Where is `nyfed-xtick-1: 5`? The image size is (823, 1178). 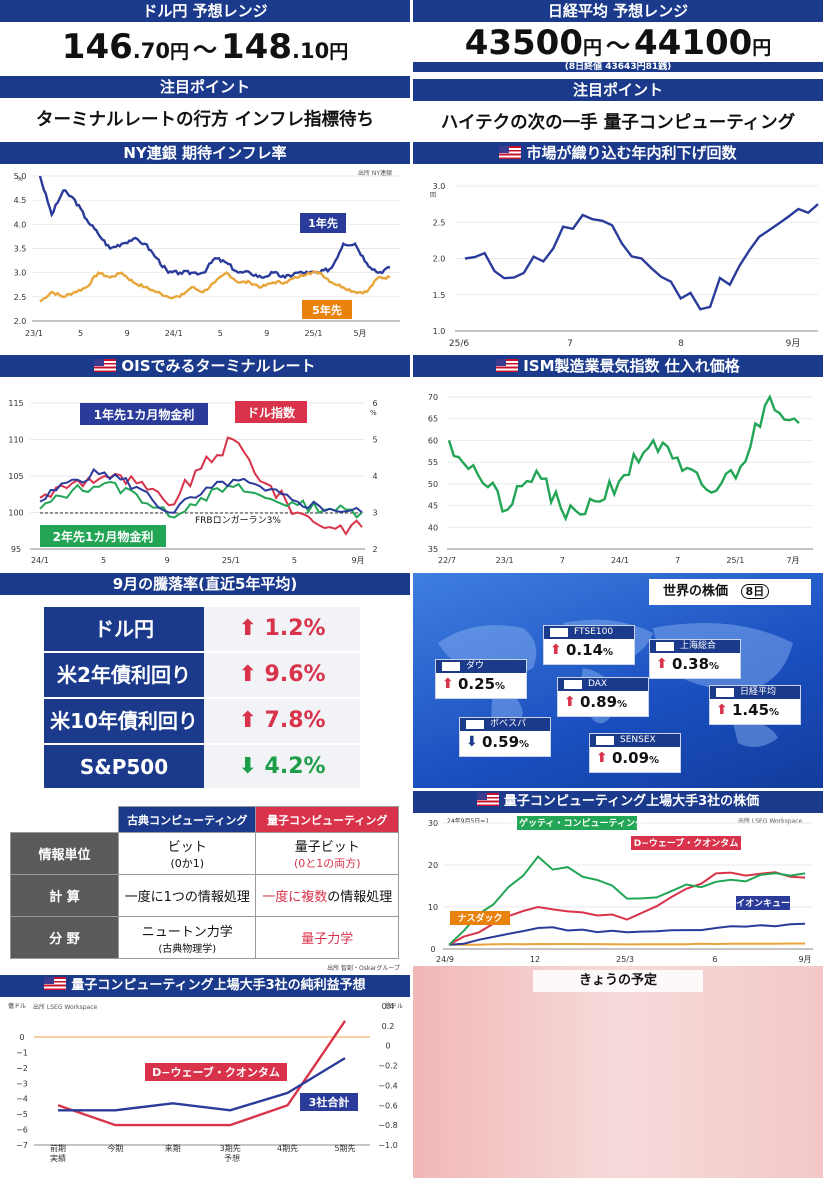
nyfed-xtick-1: 5 is located at coordinates (80, 333).